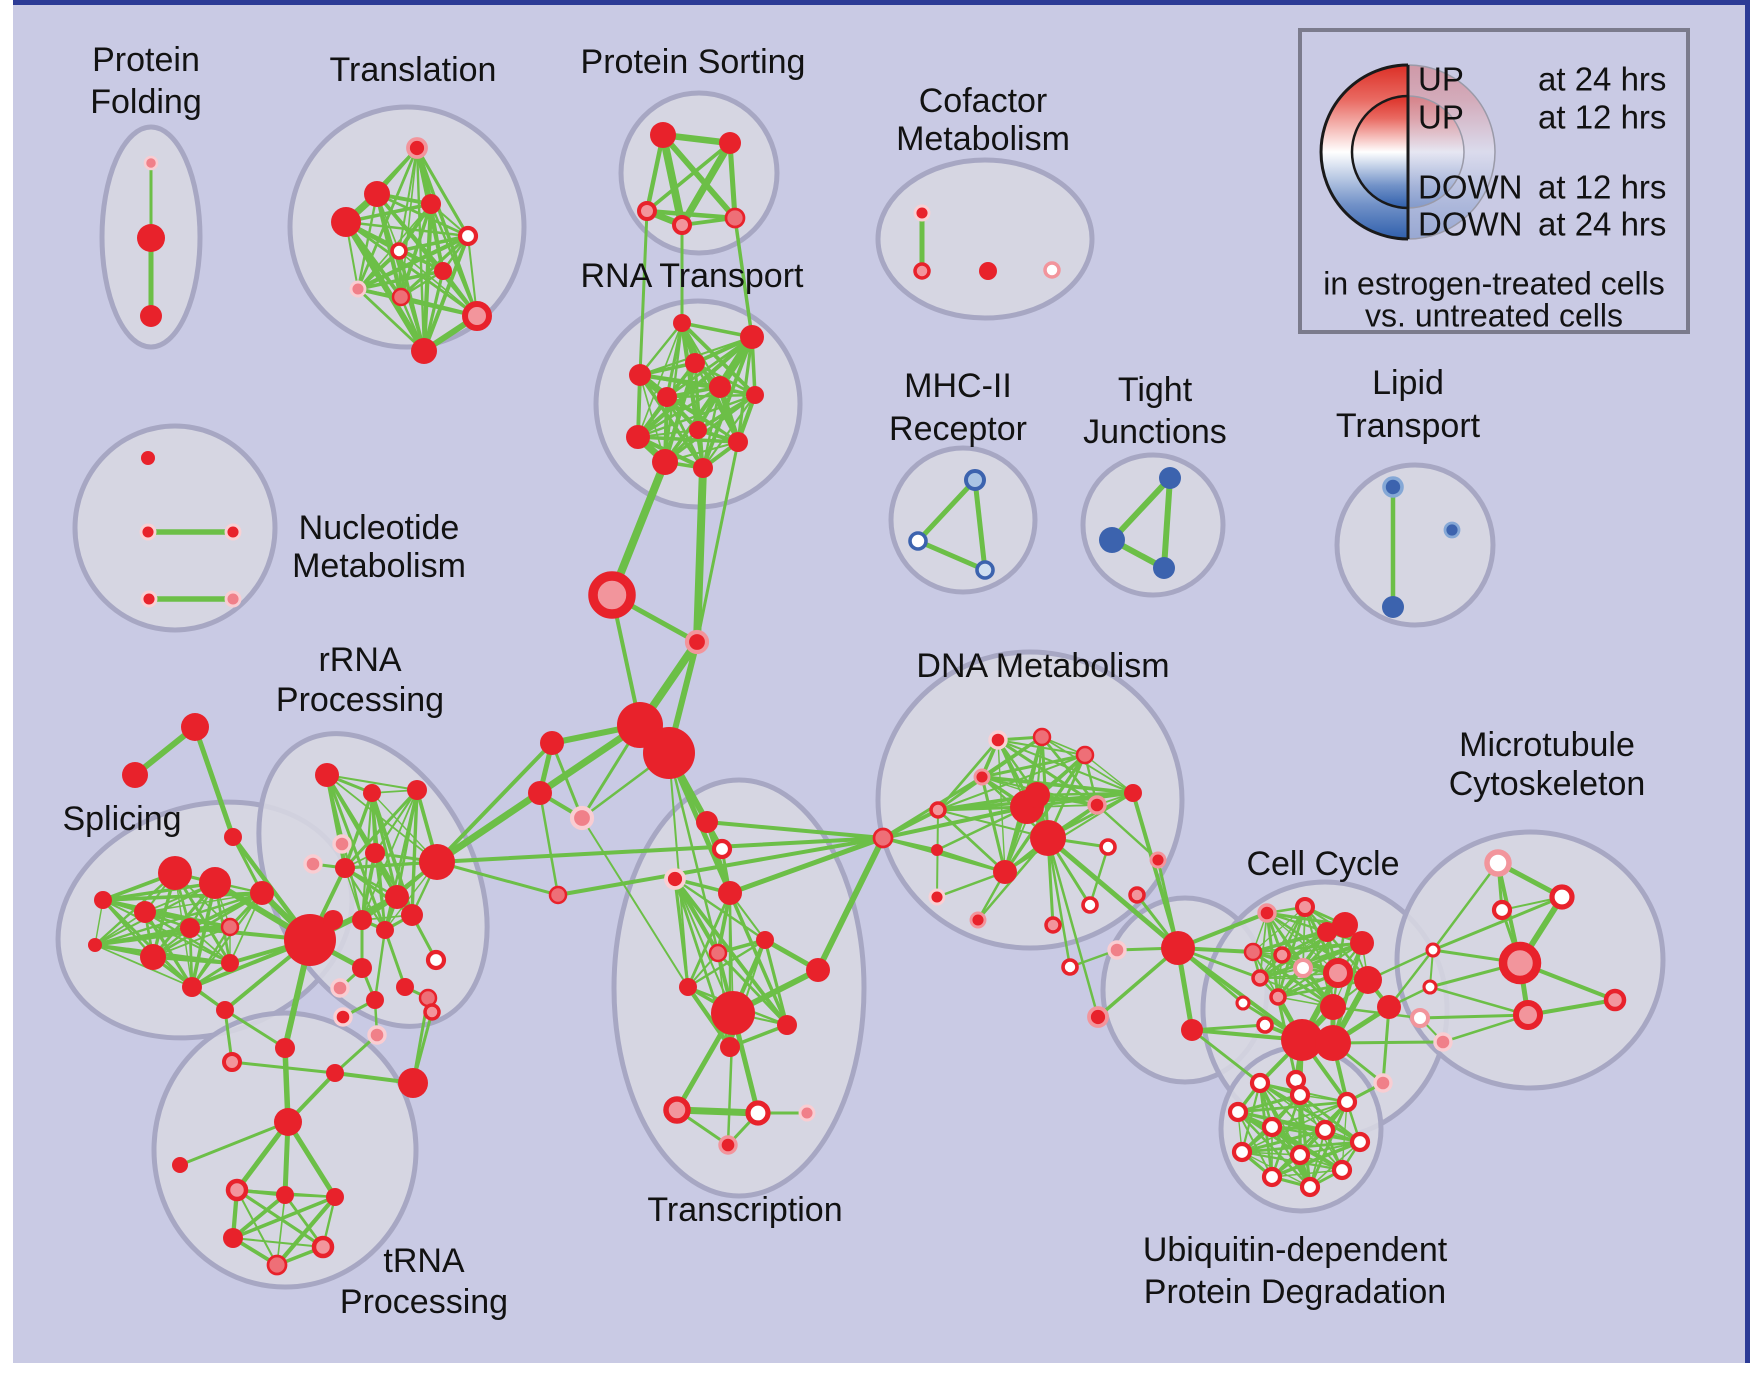  Describe the element at coordinates (1362, 943) in the screenshot. I see `network-node-cc5` at that location.